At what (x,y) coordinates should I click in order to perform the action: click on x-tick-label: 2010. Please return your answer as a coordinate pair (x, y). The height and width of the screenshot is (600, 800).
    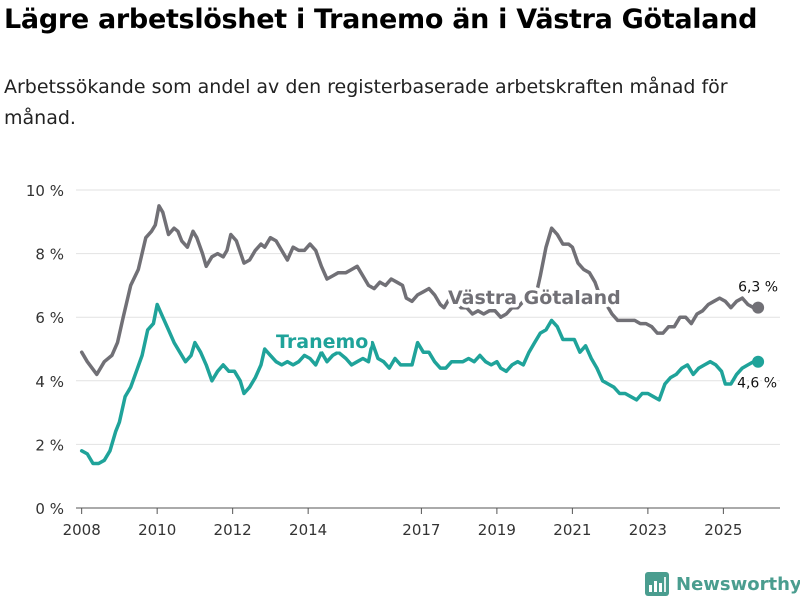
    Looking at the image, I should click on (157, 530).